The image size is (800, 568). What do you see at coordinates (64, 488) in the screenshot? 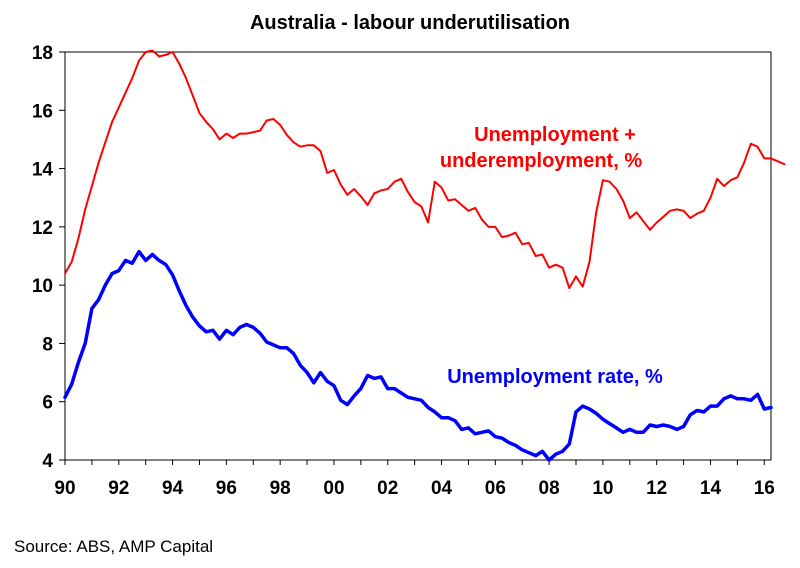
I see `x-tick-label: 90` at bounding box center [64, 488].